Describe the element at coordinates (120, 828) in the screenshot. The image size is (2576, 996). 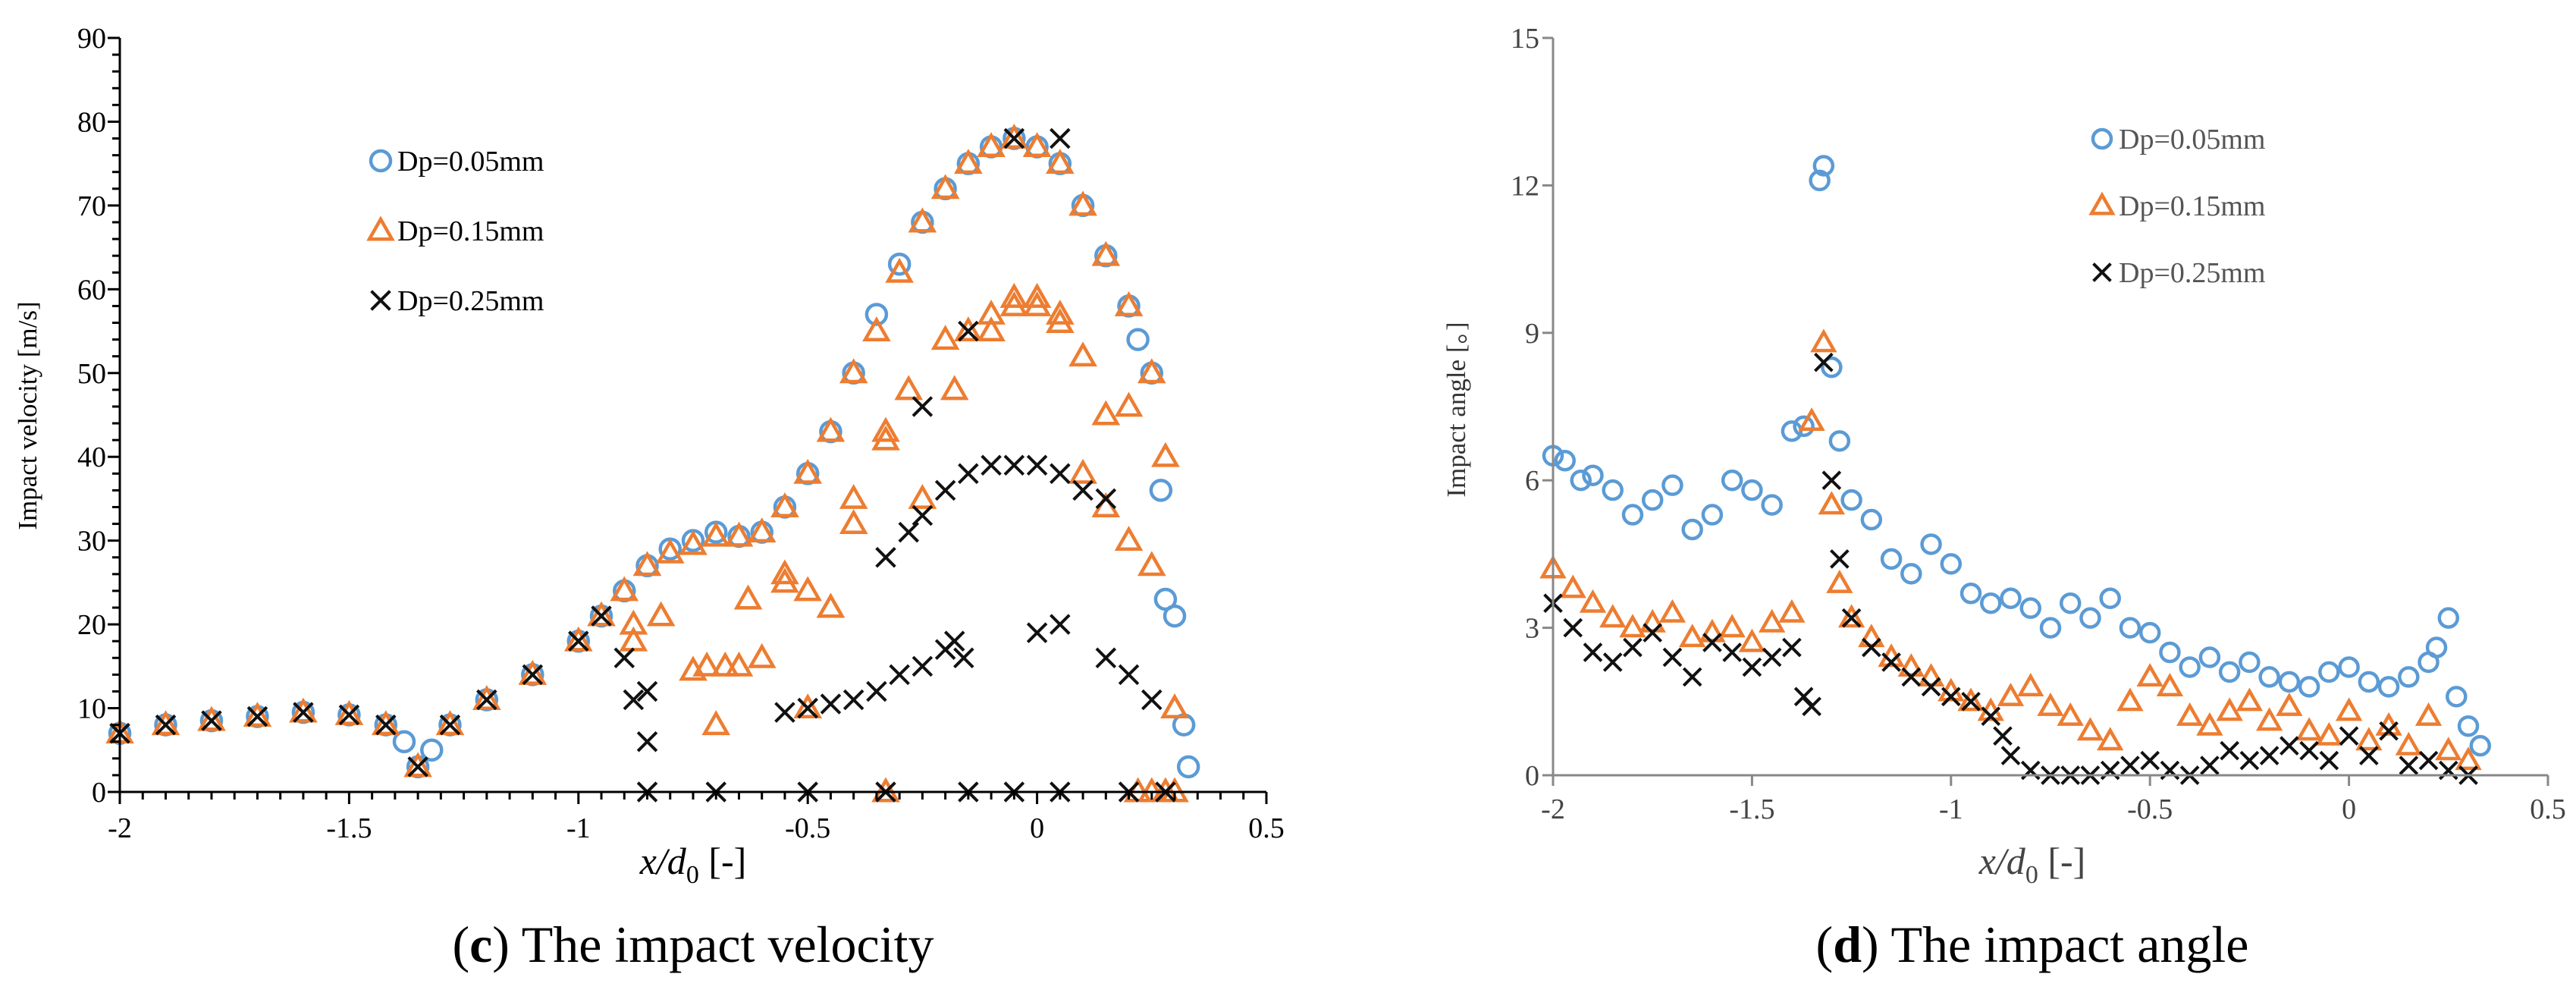
I see `x-tick-label: -2` at that location.